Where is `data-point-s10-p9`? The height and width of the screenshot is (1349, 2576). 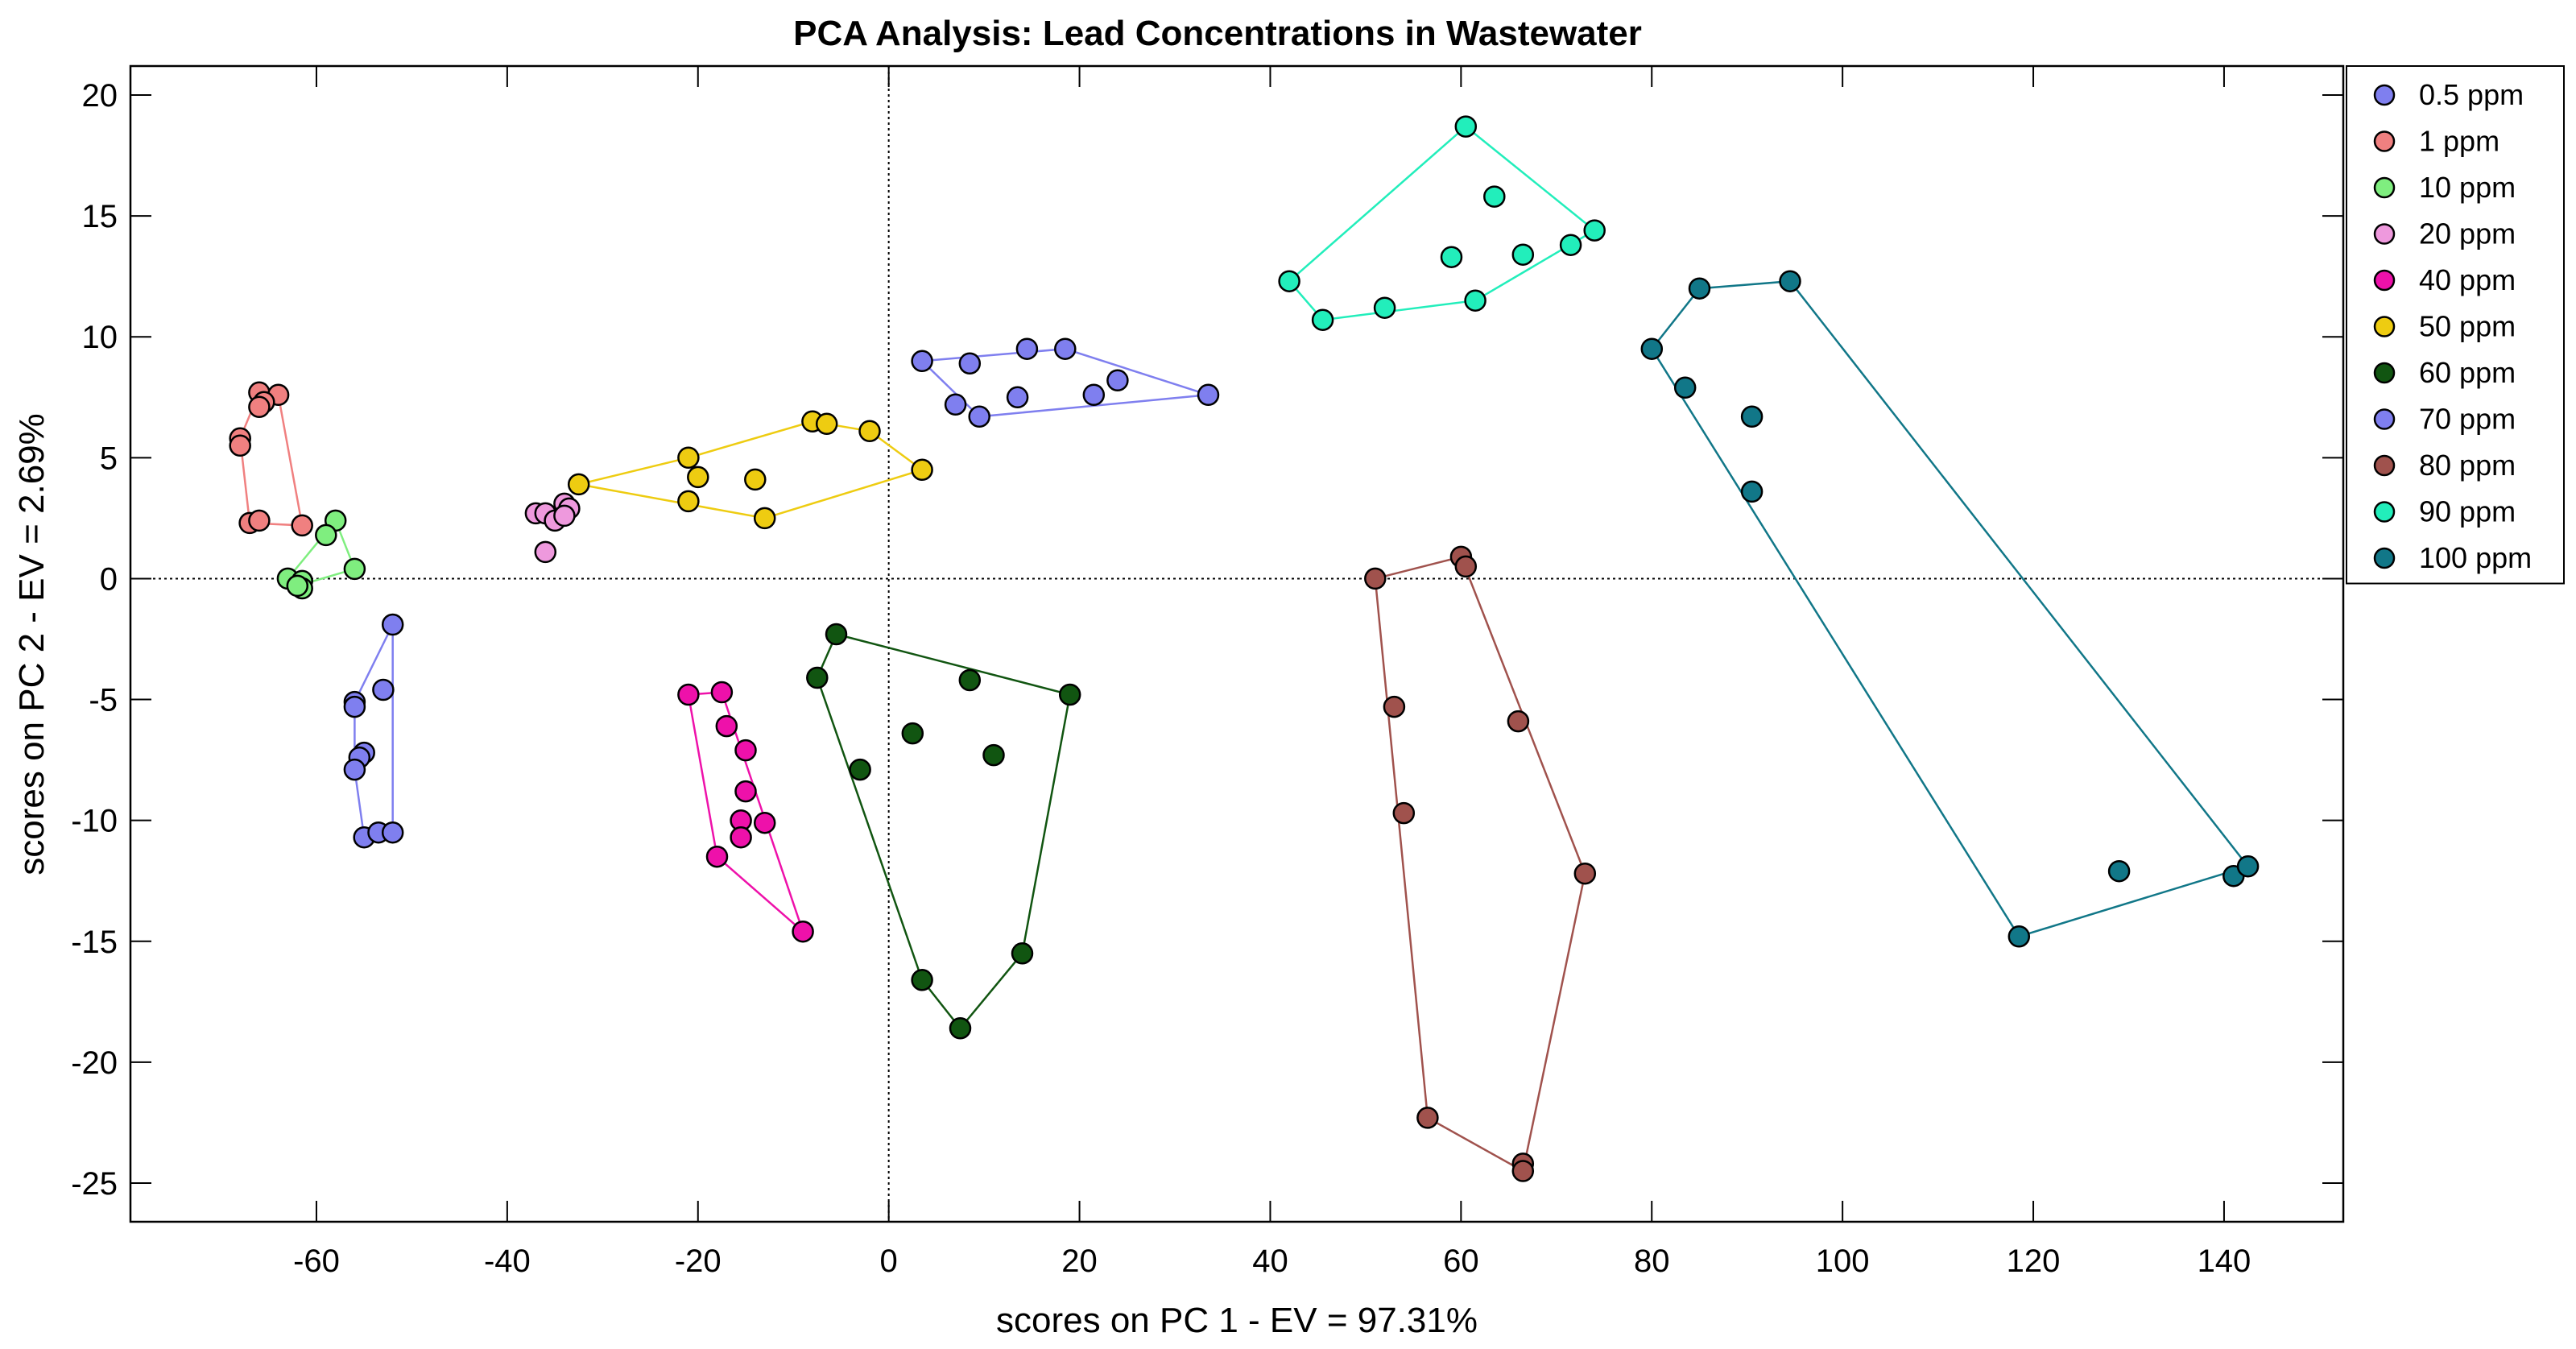
data-point-s10-p9 is located at coordinates (2248, 866).